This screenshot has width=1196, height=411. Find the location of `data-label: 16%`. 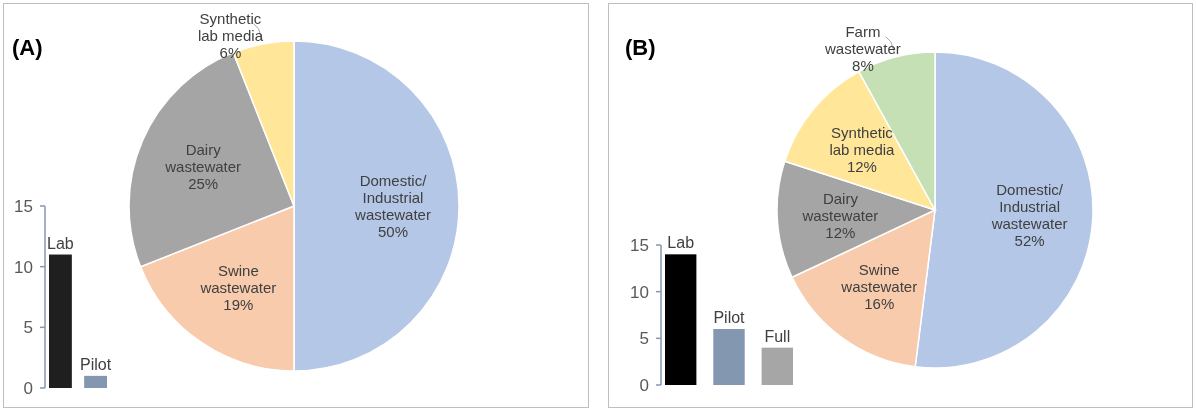

data-label: 16% is located at coordinates (879, 303).